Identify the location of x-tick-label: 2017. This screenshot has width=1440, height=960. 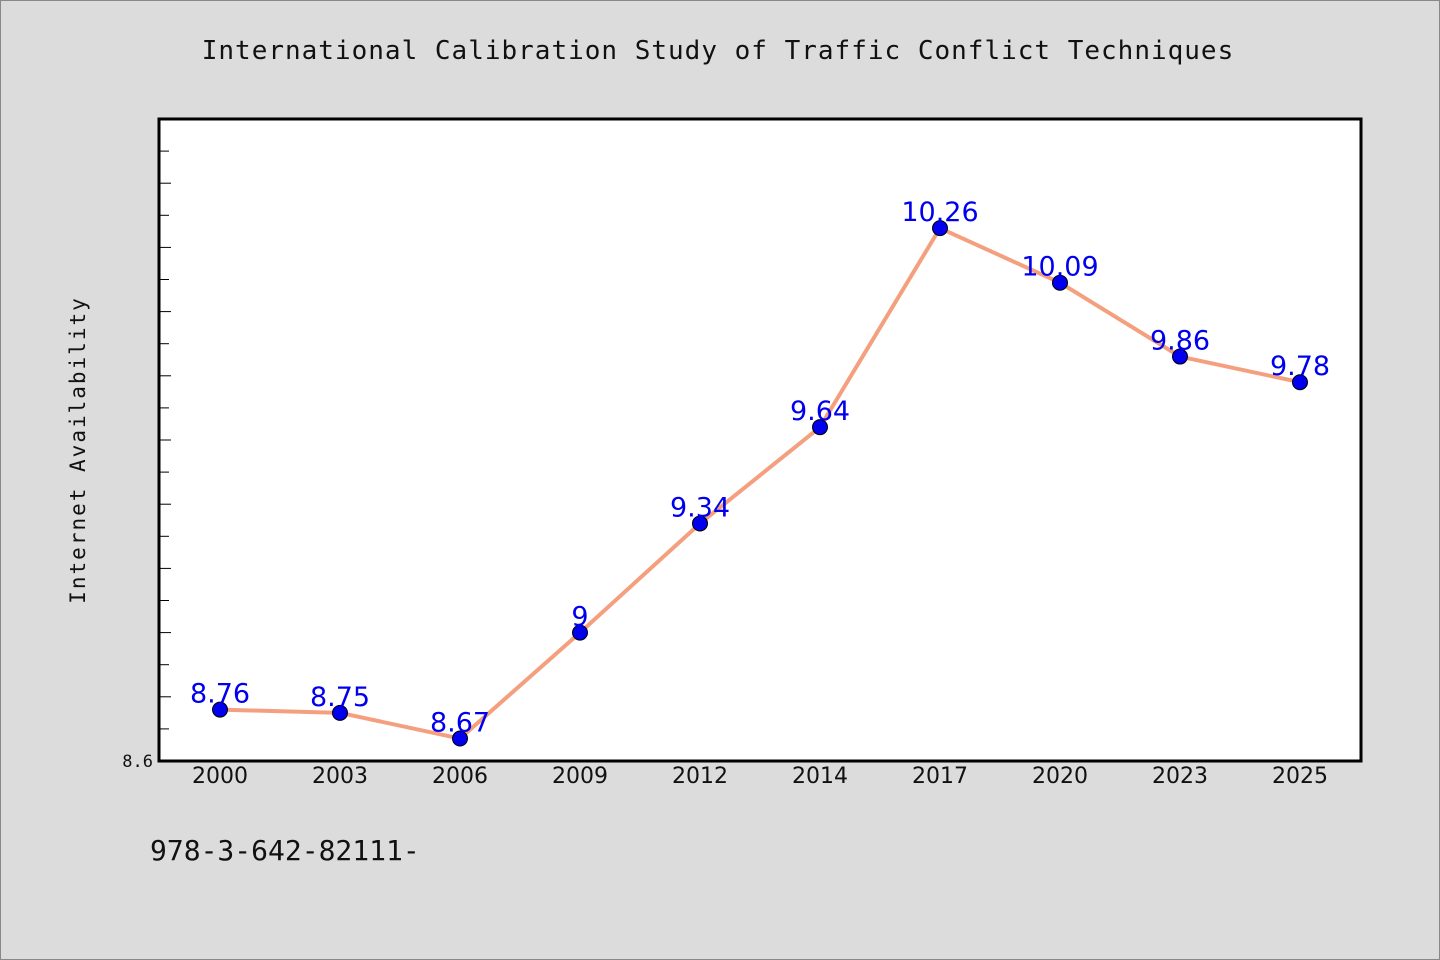
(940, 776).